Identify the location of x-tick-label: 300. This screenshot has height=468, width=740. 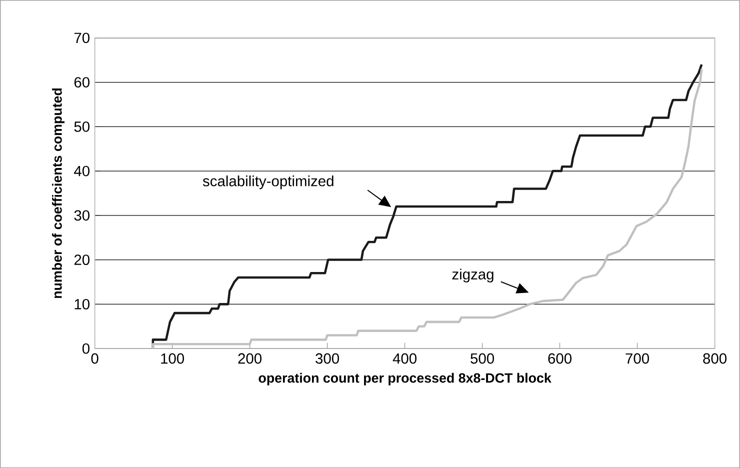
(328, 358).